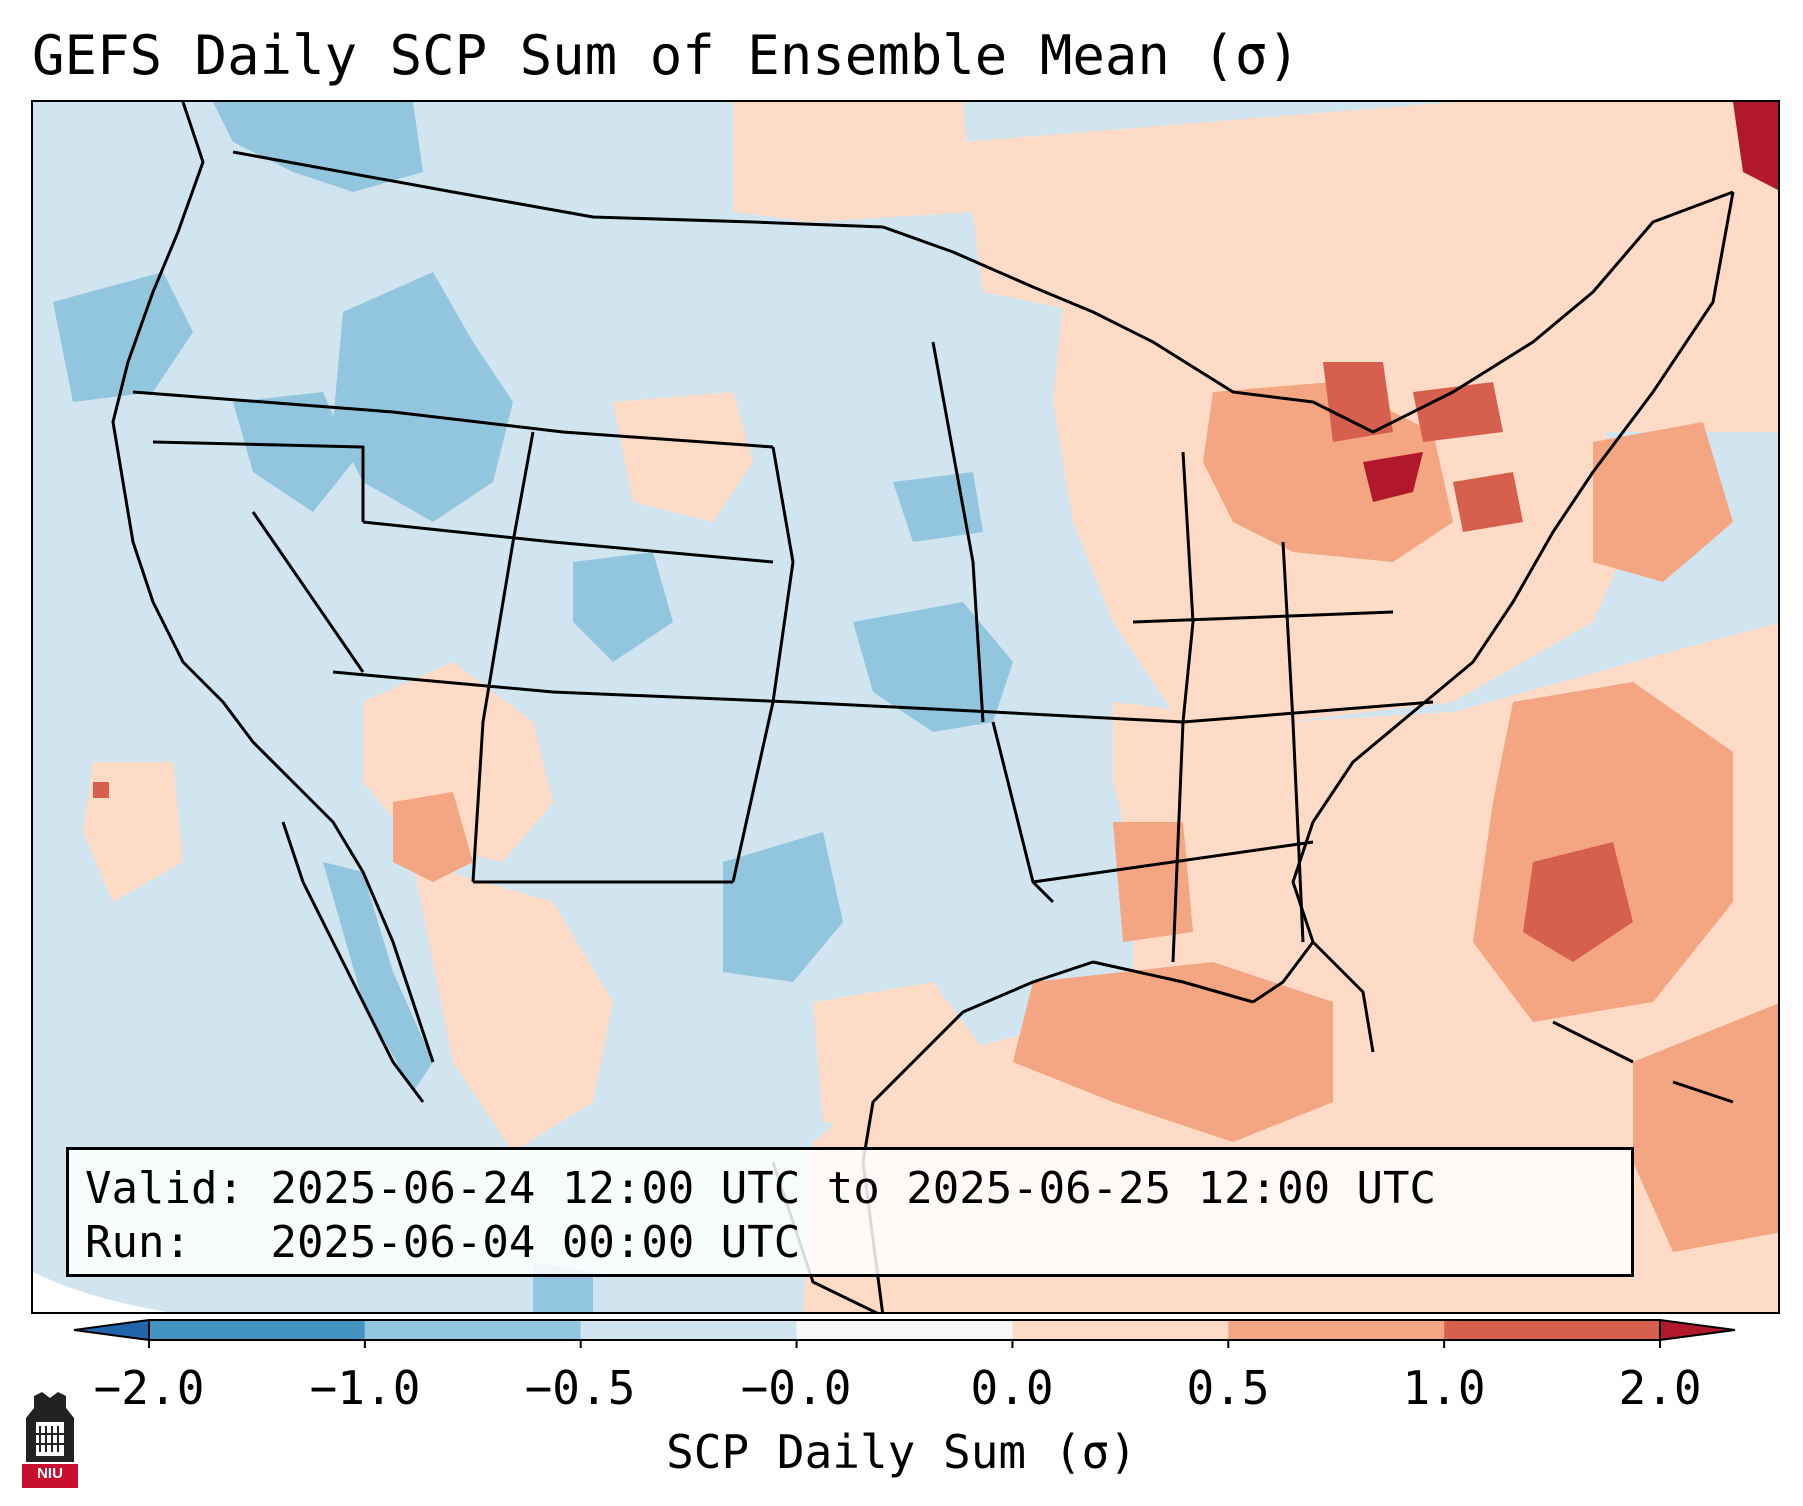 This screenshot has width=1803, height=1506. I want to click on canada-border-west, so click(558, 189).